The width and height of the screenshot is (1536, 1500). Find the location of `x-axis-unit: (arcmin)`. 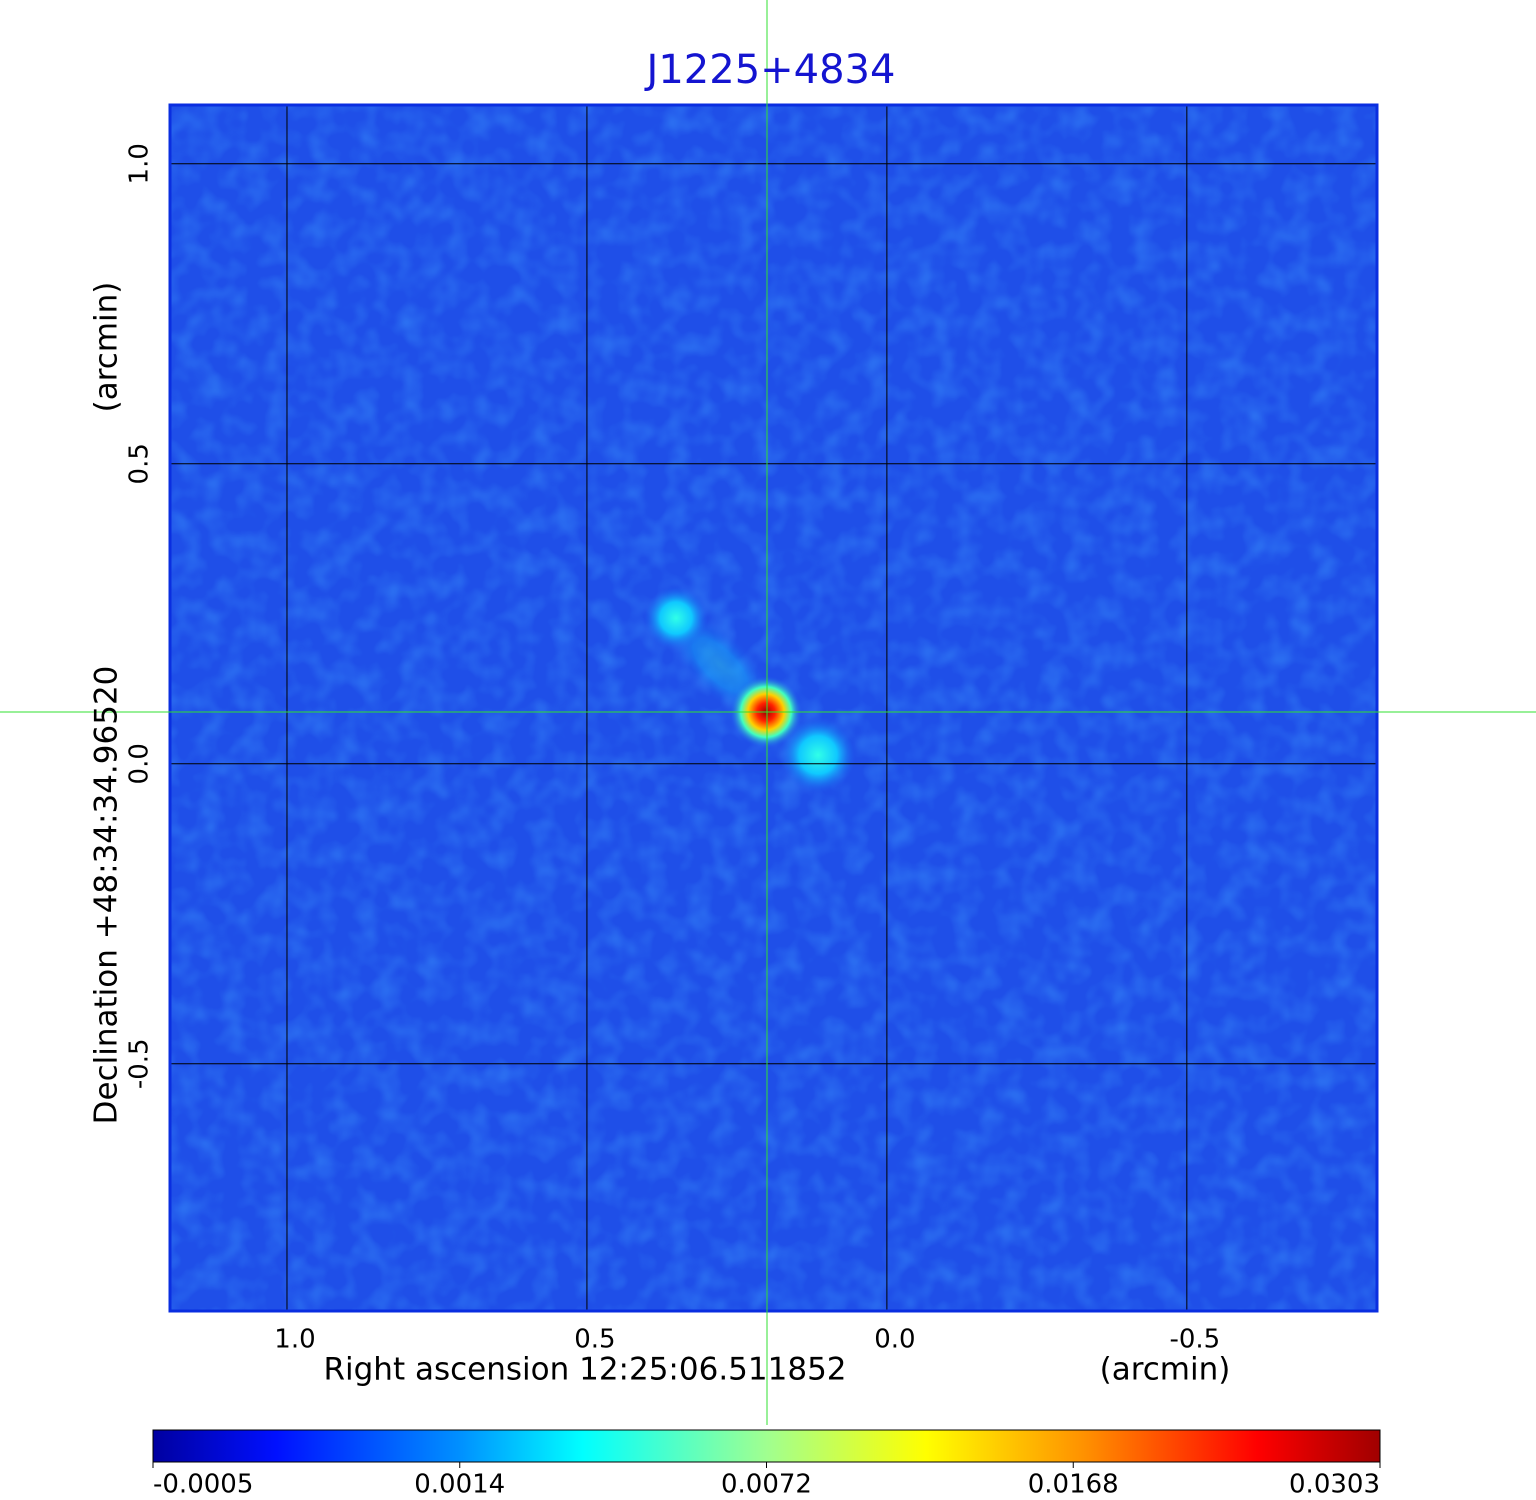

x-axis-unit: (arcmin) is located at coordinates (1165, 1370).